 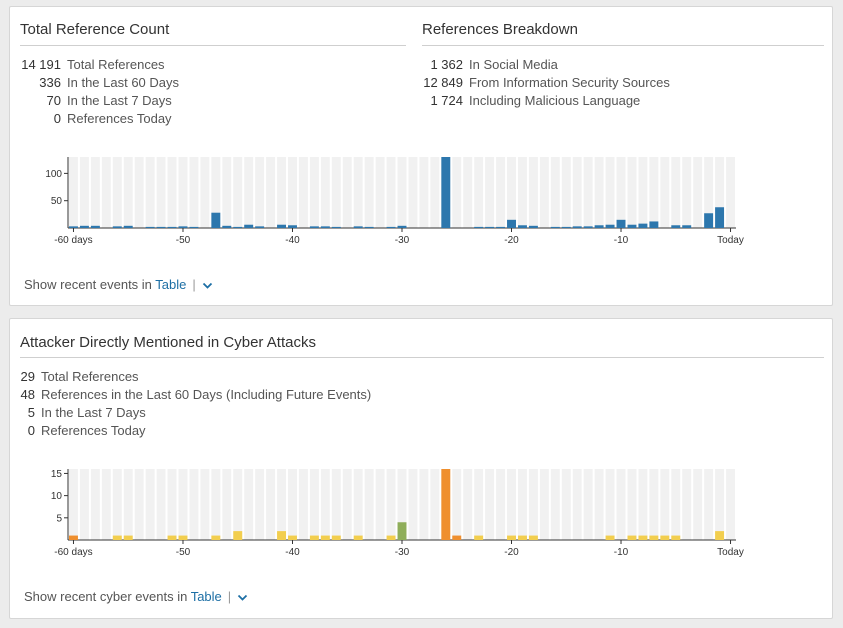 What do you see at coordinates (31, 430) in the screenshot?
I see `stat-value: 0` at bounding box center [31, 430].